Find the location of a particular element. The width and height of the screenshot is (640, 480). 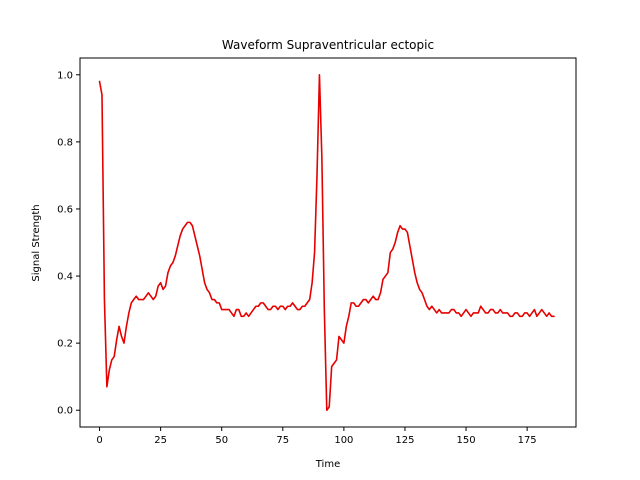

y-tick-label: 0.8 is located at coordinates (65, 142).